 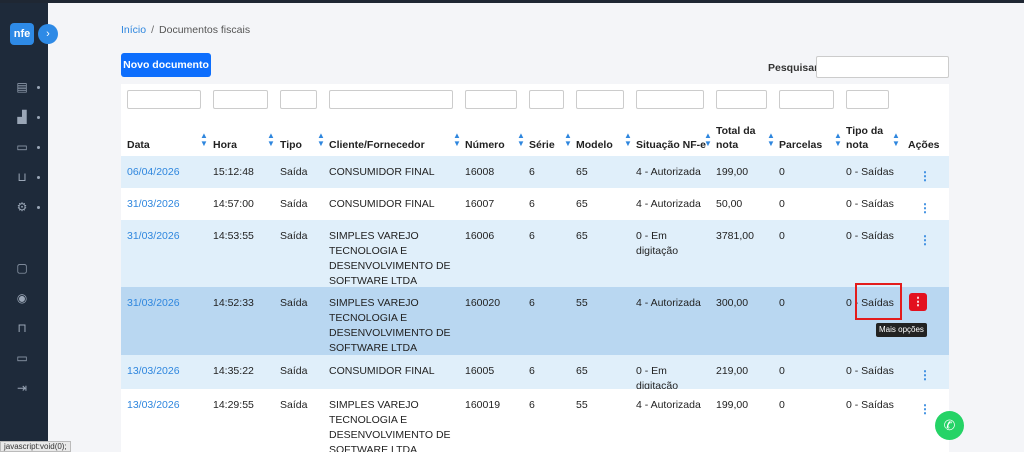 I want to click on more-options-button: ⋮, so click(x=918, y=302).